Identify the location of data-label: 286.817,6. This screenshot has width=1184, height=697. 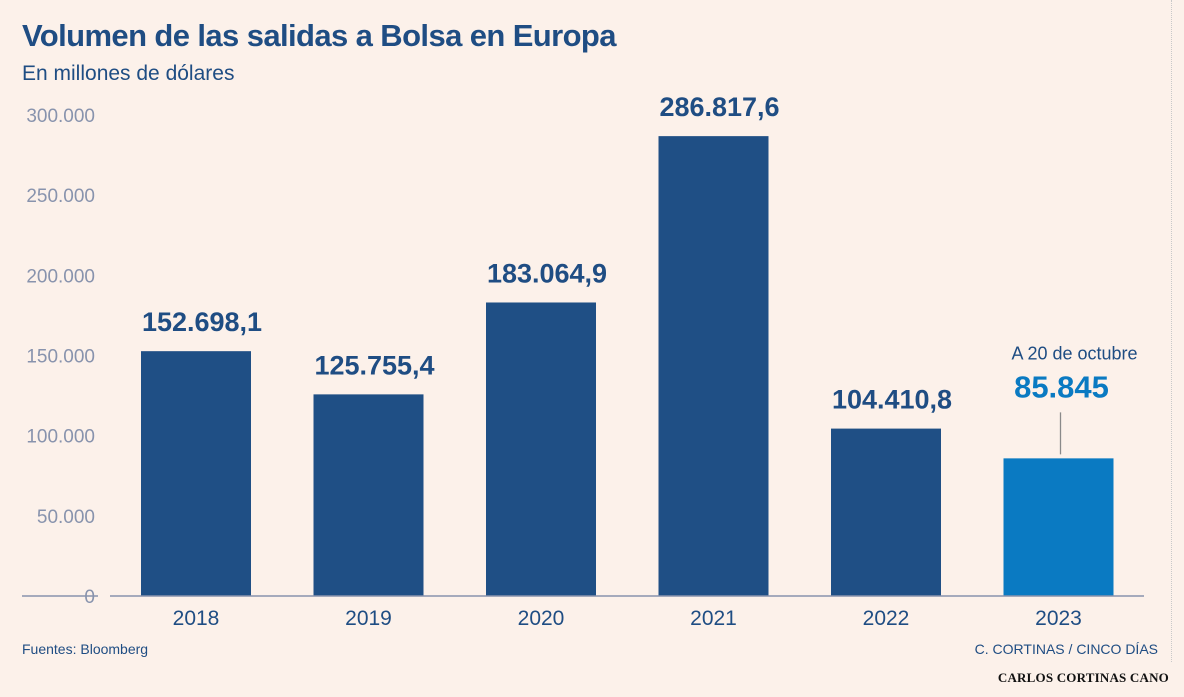
(719, 107).